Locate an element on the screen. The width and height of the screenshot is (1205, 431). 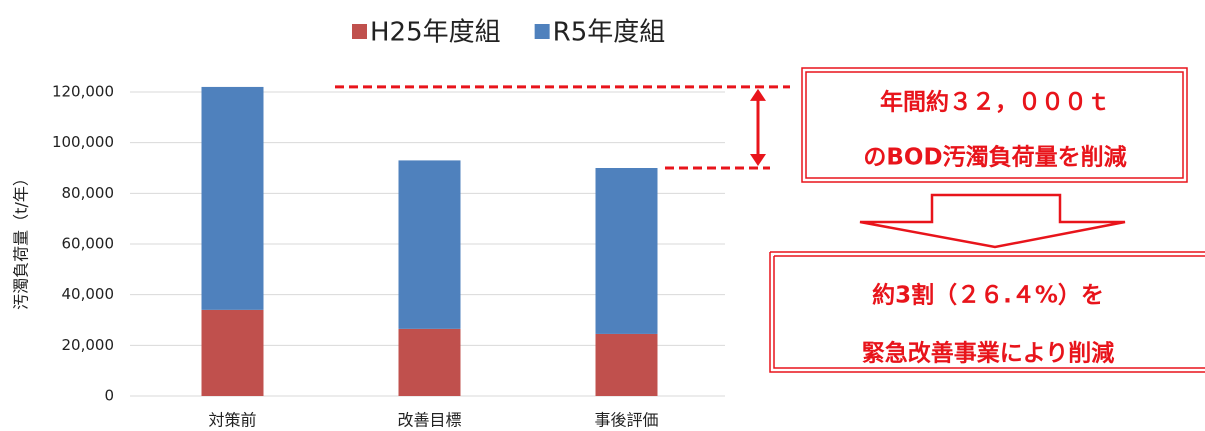
y-tick-label: 100,000 is located at coordinates (83, 142).